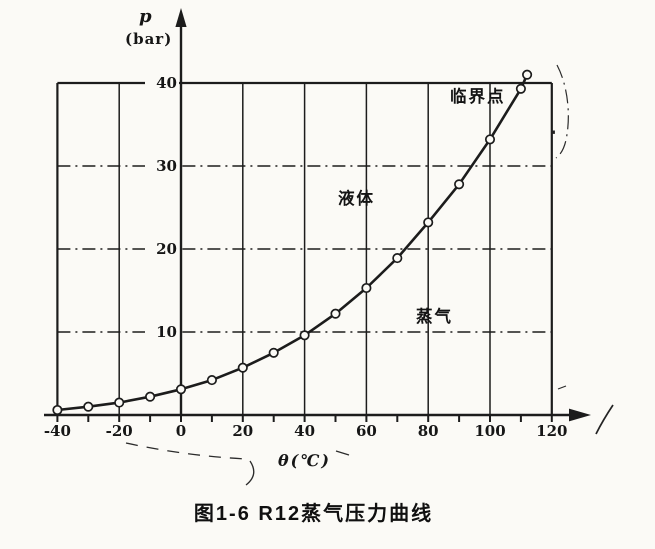  I want to click on artifact-dash-swoosh, so click(186, 451).